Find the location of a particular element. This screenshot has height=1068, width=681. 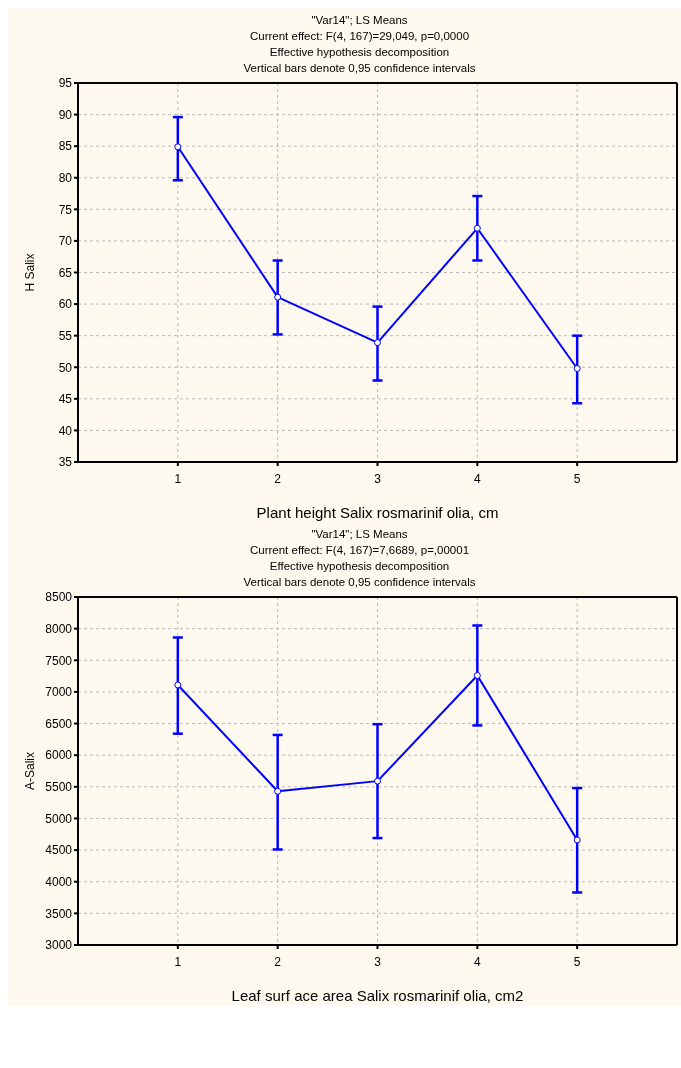

y-tick-label: 65 is located at coordinates (65, 272).